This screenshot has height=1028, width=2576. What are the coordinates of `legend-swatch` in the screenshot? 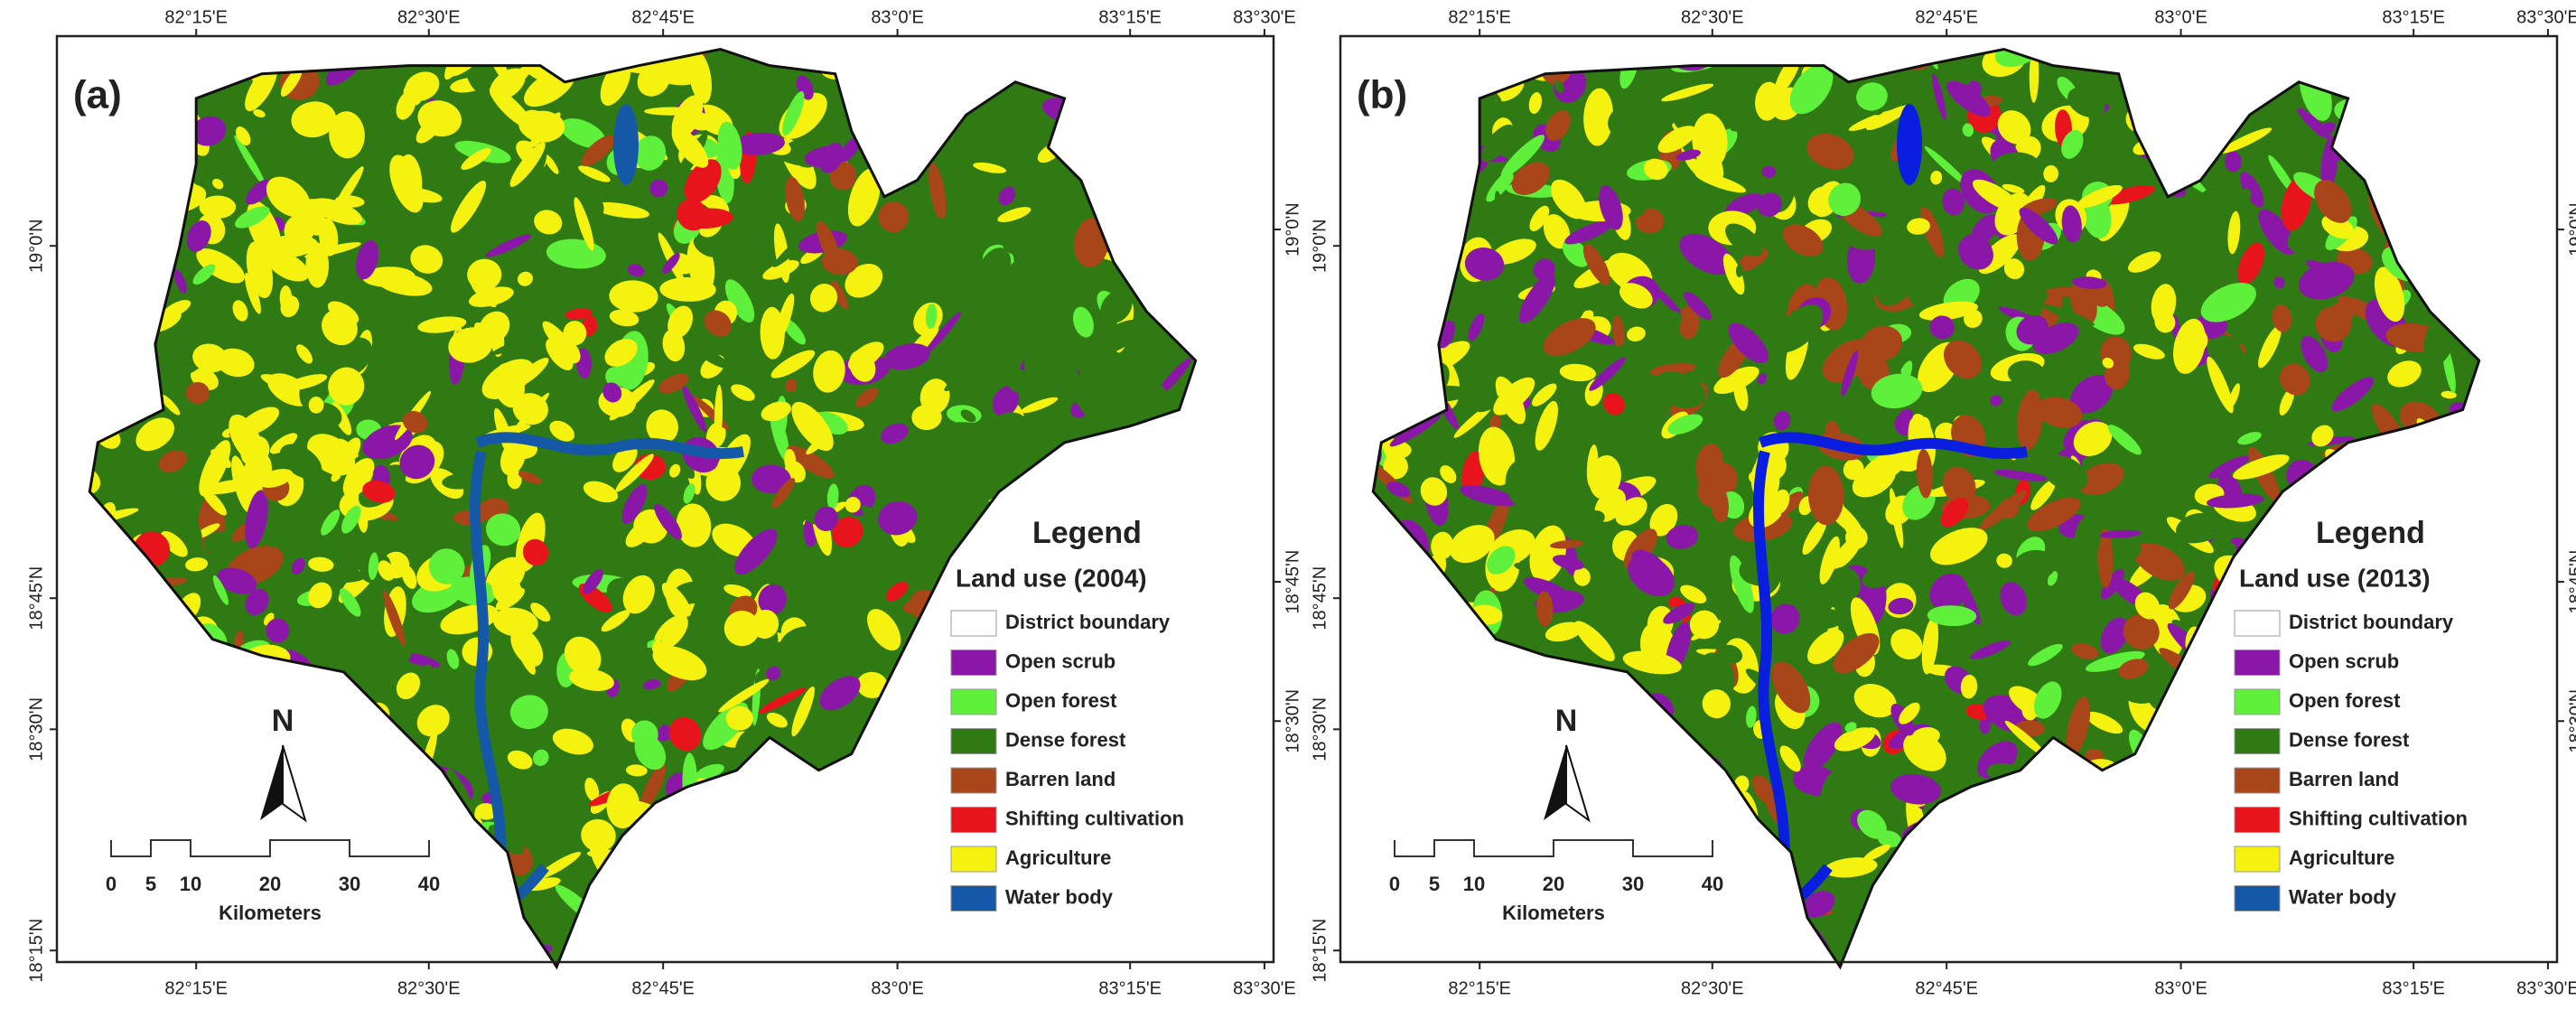 It's located at (974, 820).